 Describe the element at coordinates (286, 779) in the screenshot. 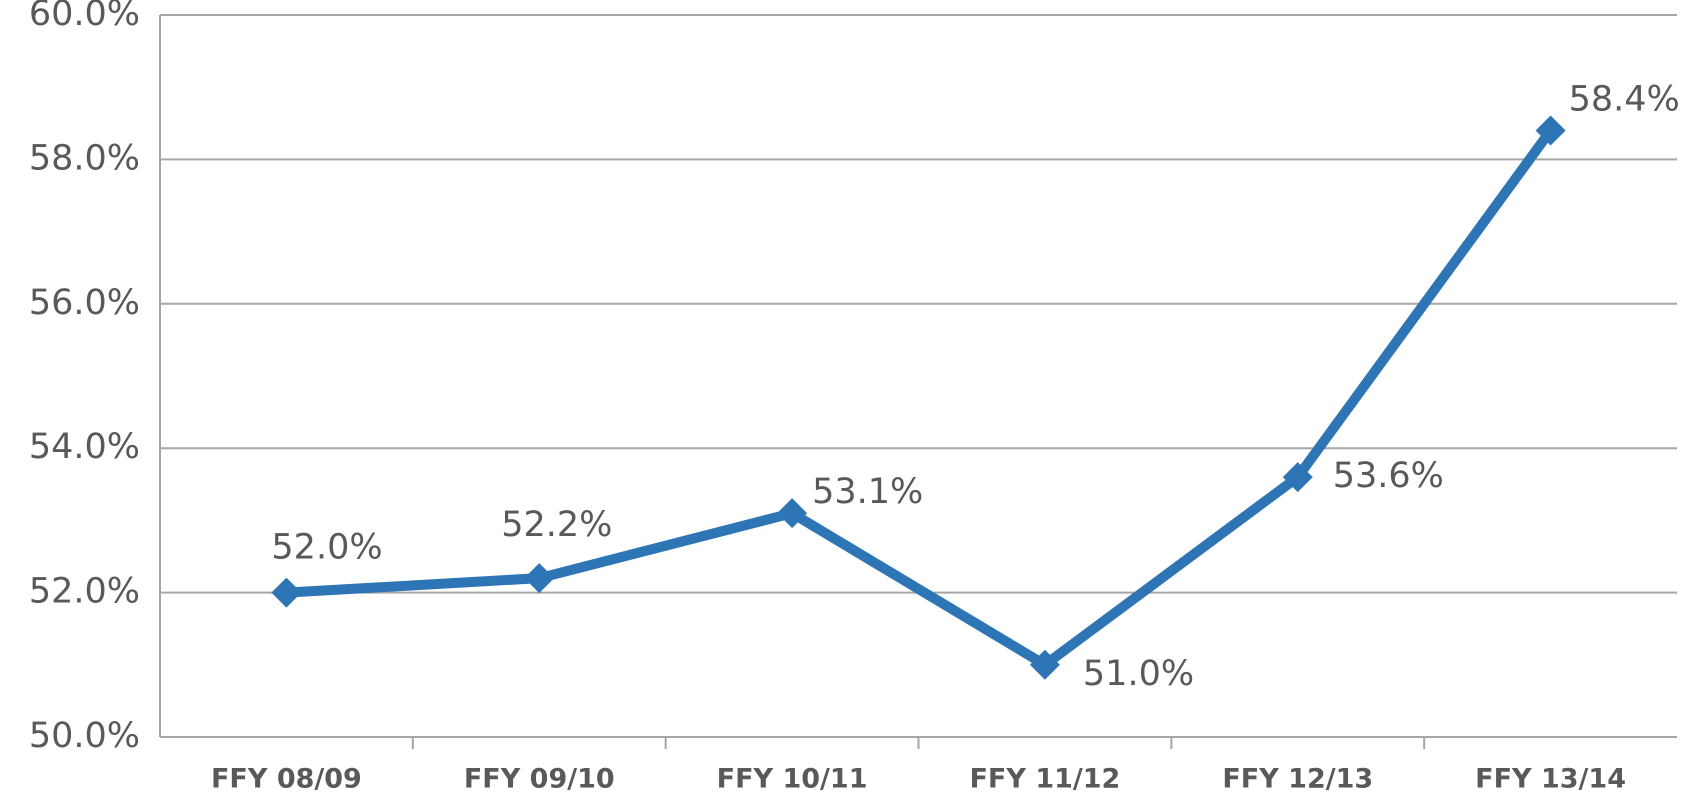

I see `x-tick-label: FFY 08/09` at that location.